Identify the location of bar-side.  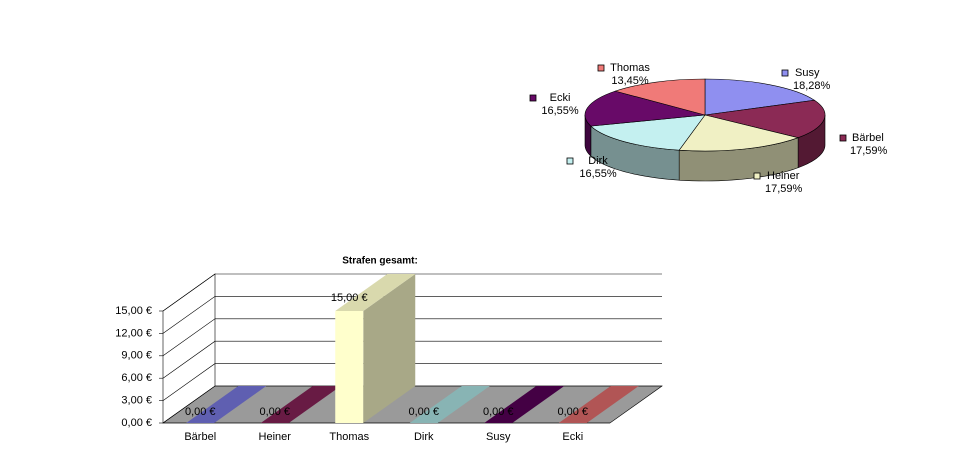
(389, 348).